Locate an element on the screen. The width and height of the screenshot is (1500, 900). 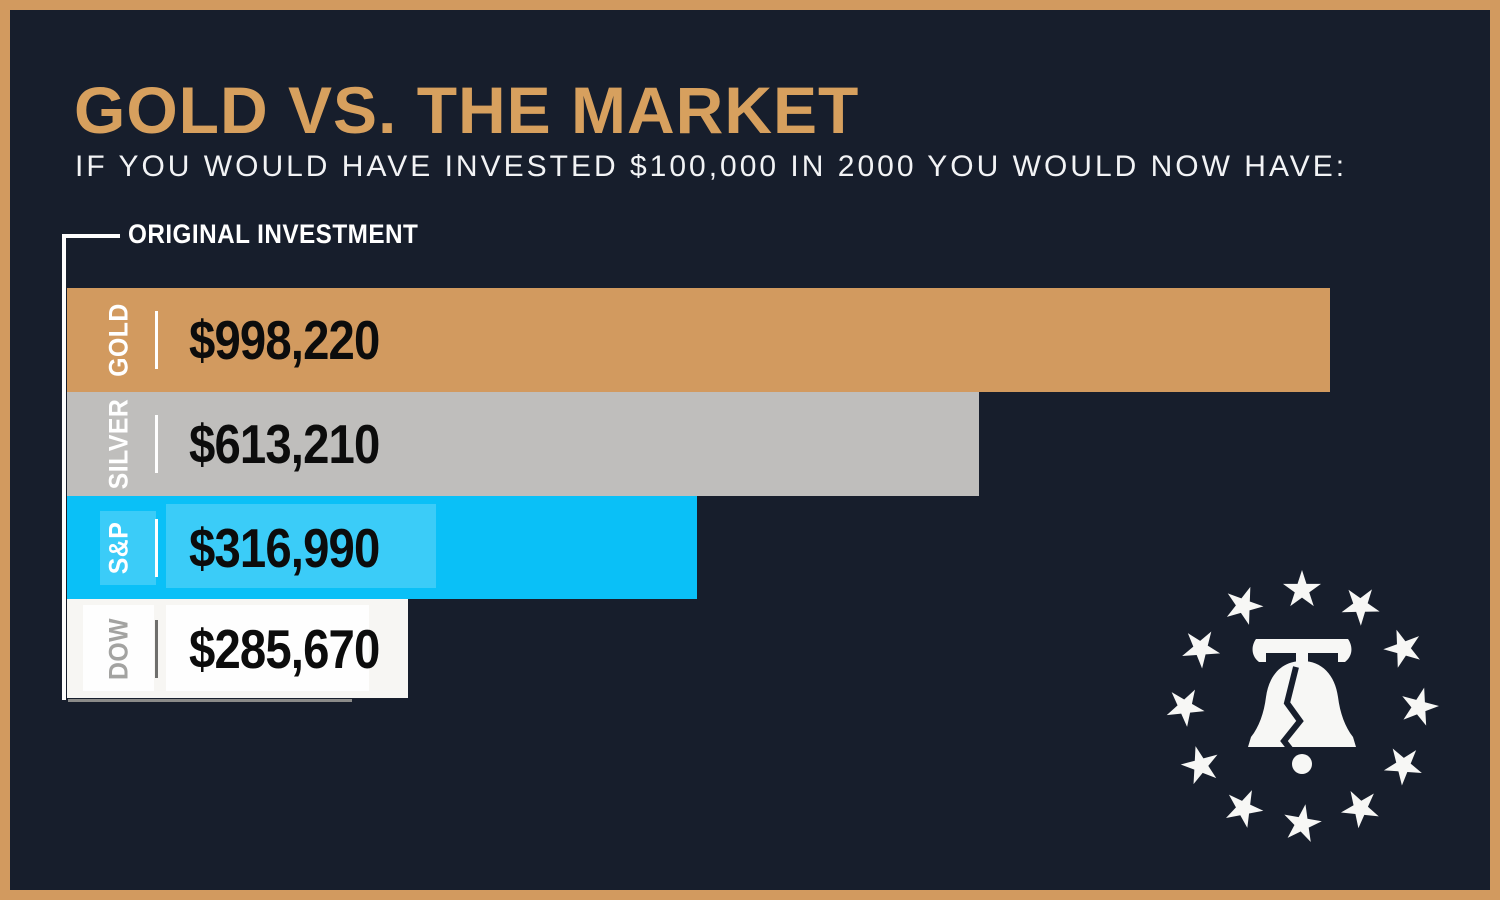
bar-gold-category-label: GOLD is located at coordinates (118, 340).